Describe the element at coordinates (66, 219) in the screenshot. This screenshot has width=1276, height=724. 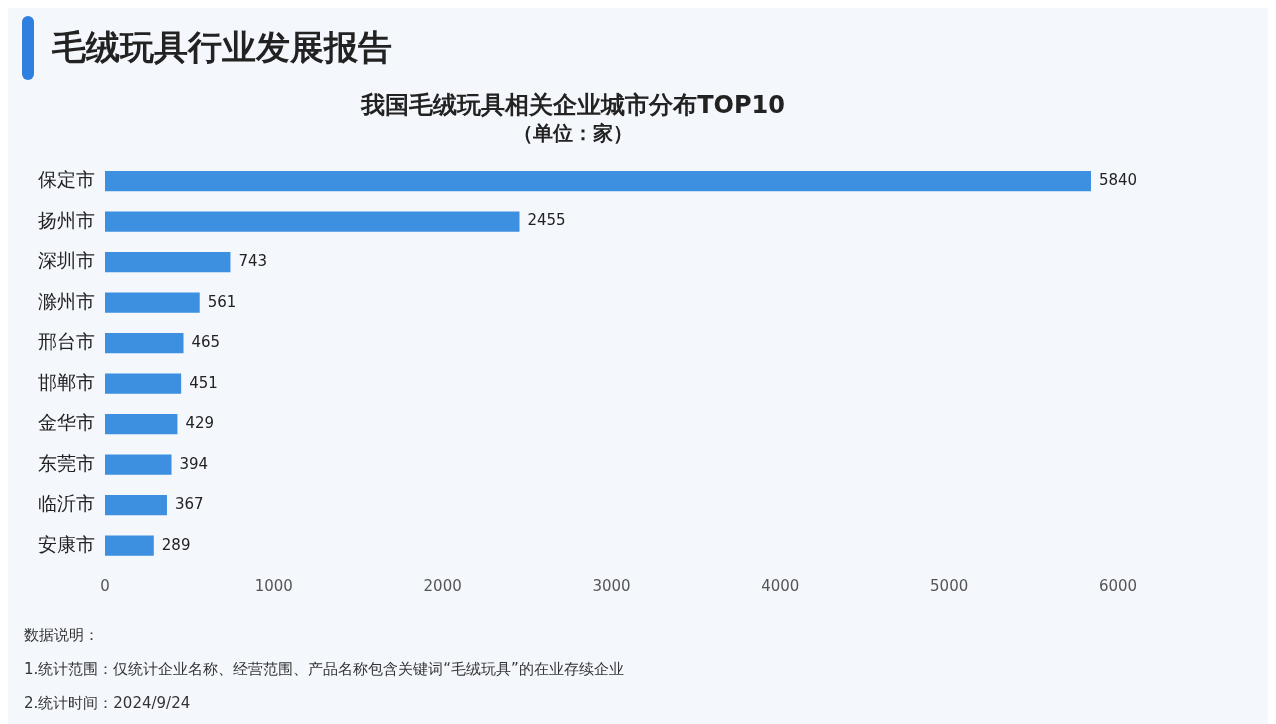
I see `y-tick-label: 扬州市` at that location.